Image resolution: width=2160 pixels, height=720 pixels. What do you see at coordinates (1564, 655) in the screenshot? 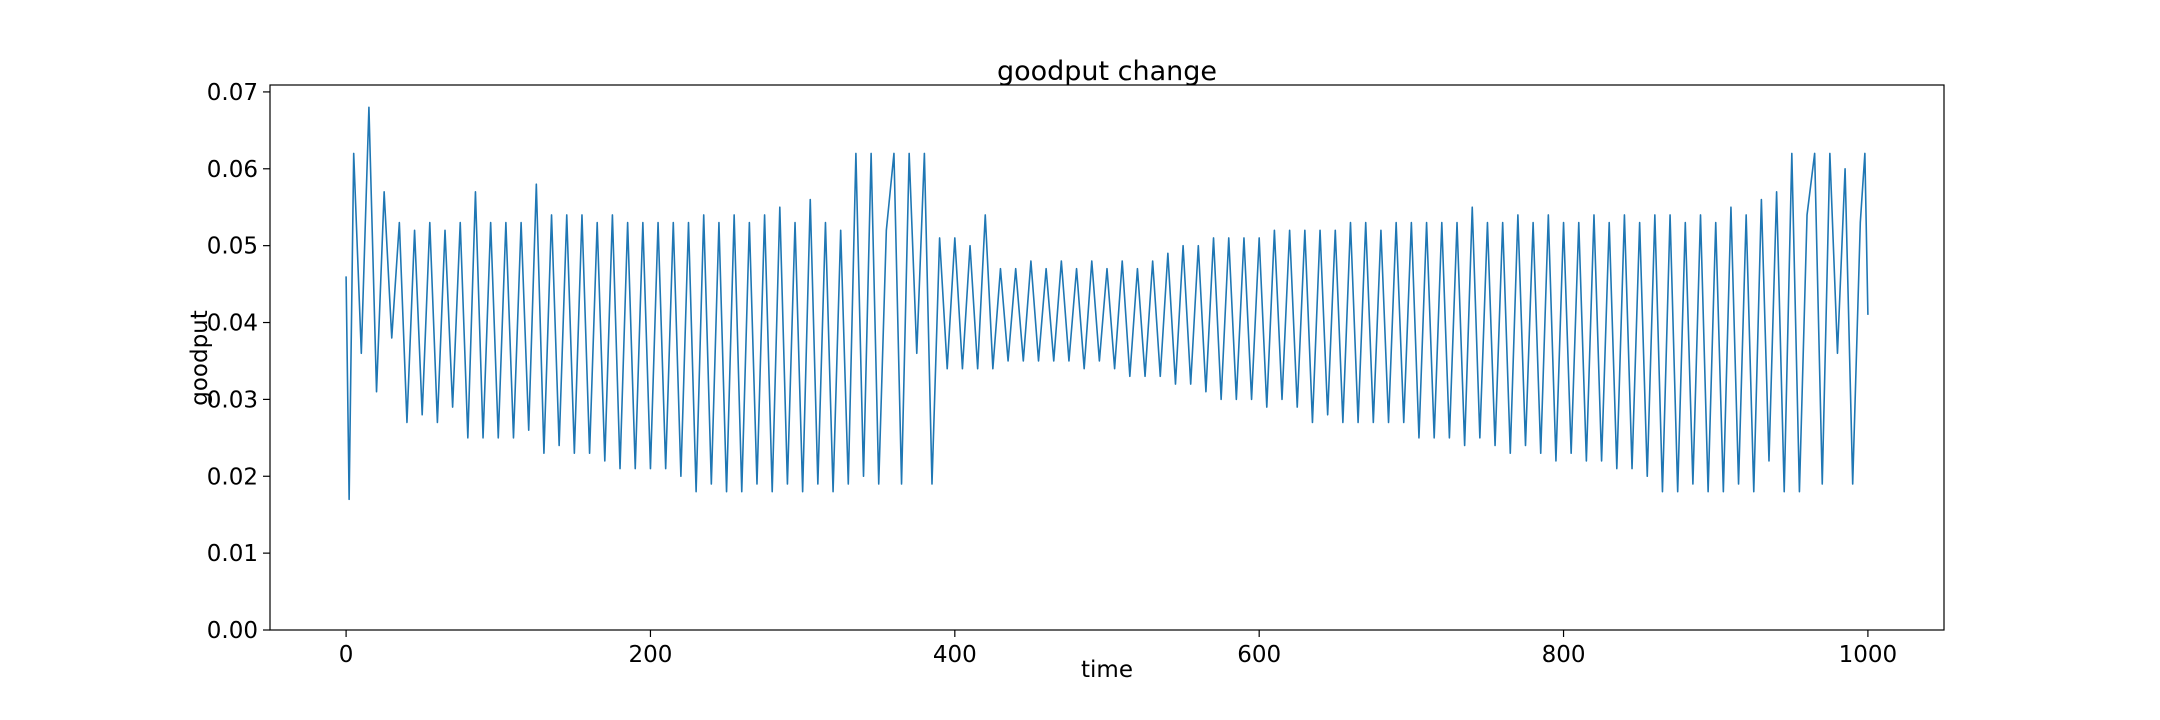
I see `x-tick-label: 800` at bounding box center [1564, 655].